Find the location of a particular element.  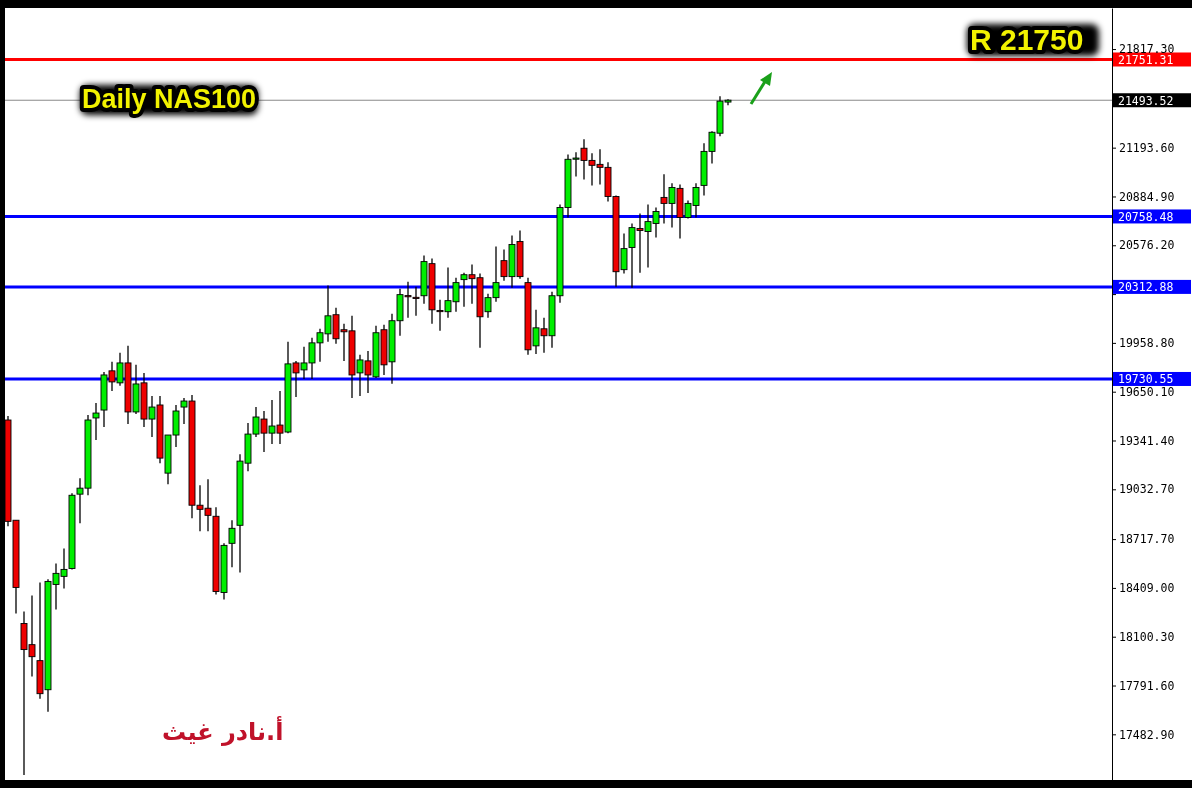

y-tick-label: 19341.40 is located at coordinates (1147, 440).